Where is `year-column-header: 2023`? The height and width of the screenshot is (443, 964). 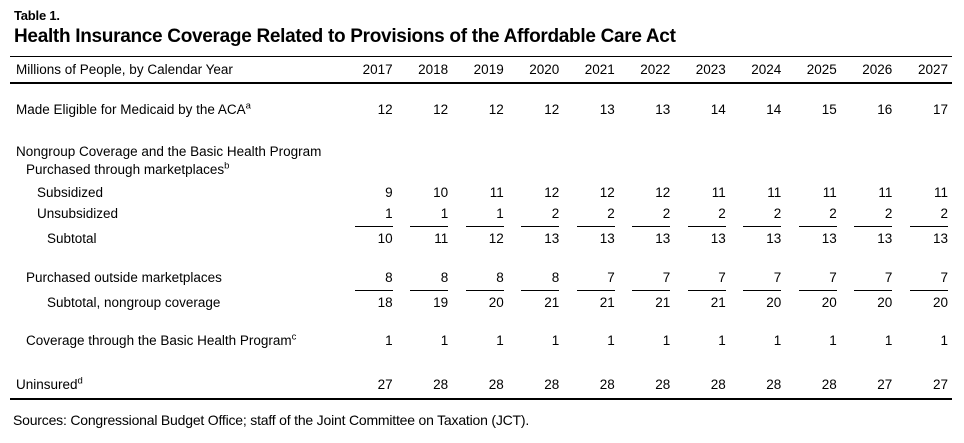 year-column-header: 2023 is located at coordinates (702, 70).